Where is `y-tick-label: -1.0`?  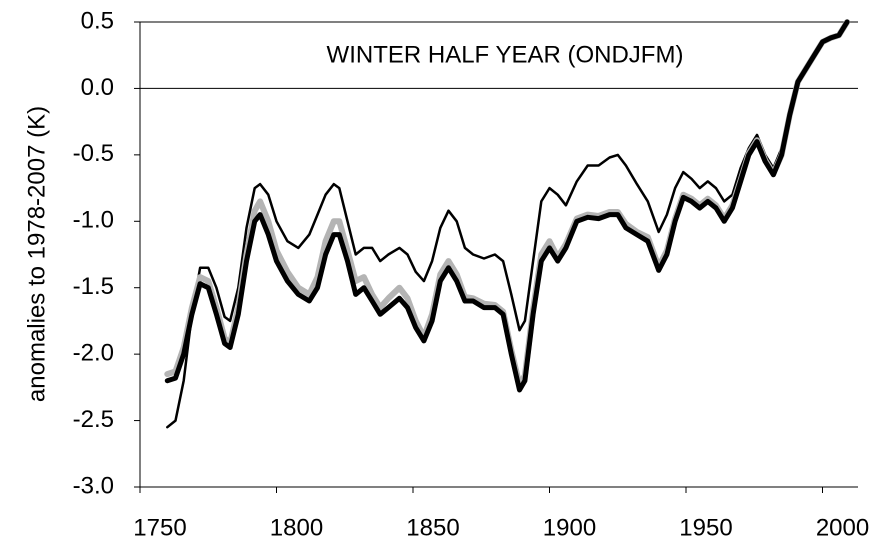 y-tick-label: -1.0 is located at coordinates (93, 220).